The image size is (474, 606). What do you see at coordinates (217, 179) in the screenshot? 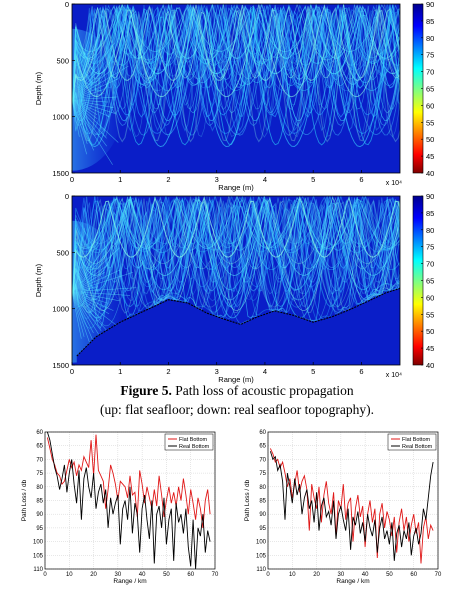
I see `x-tick-label: 3` at bounding box center [217, 179].